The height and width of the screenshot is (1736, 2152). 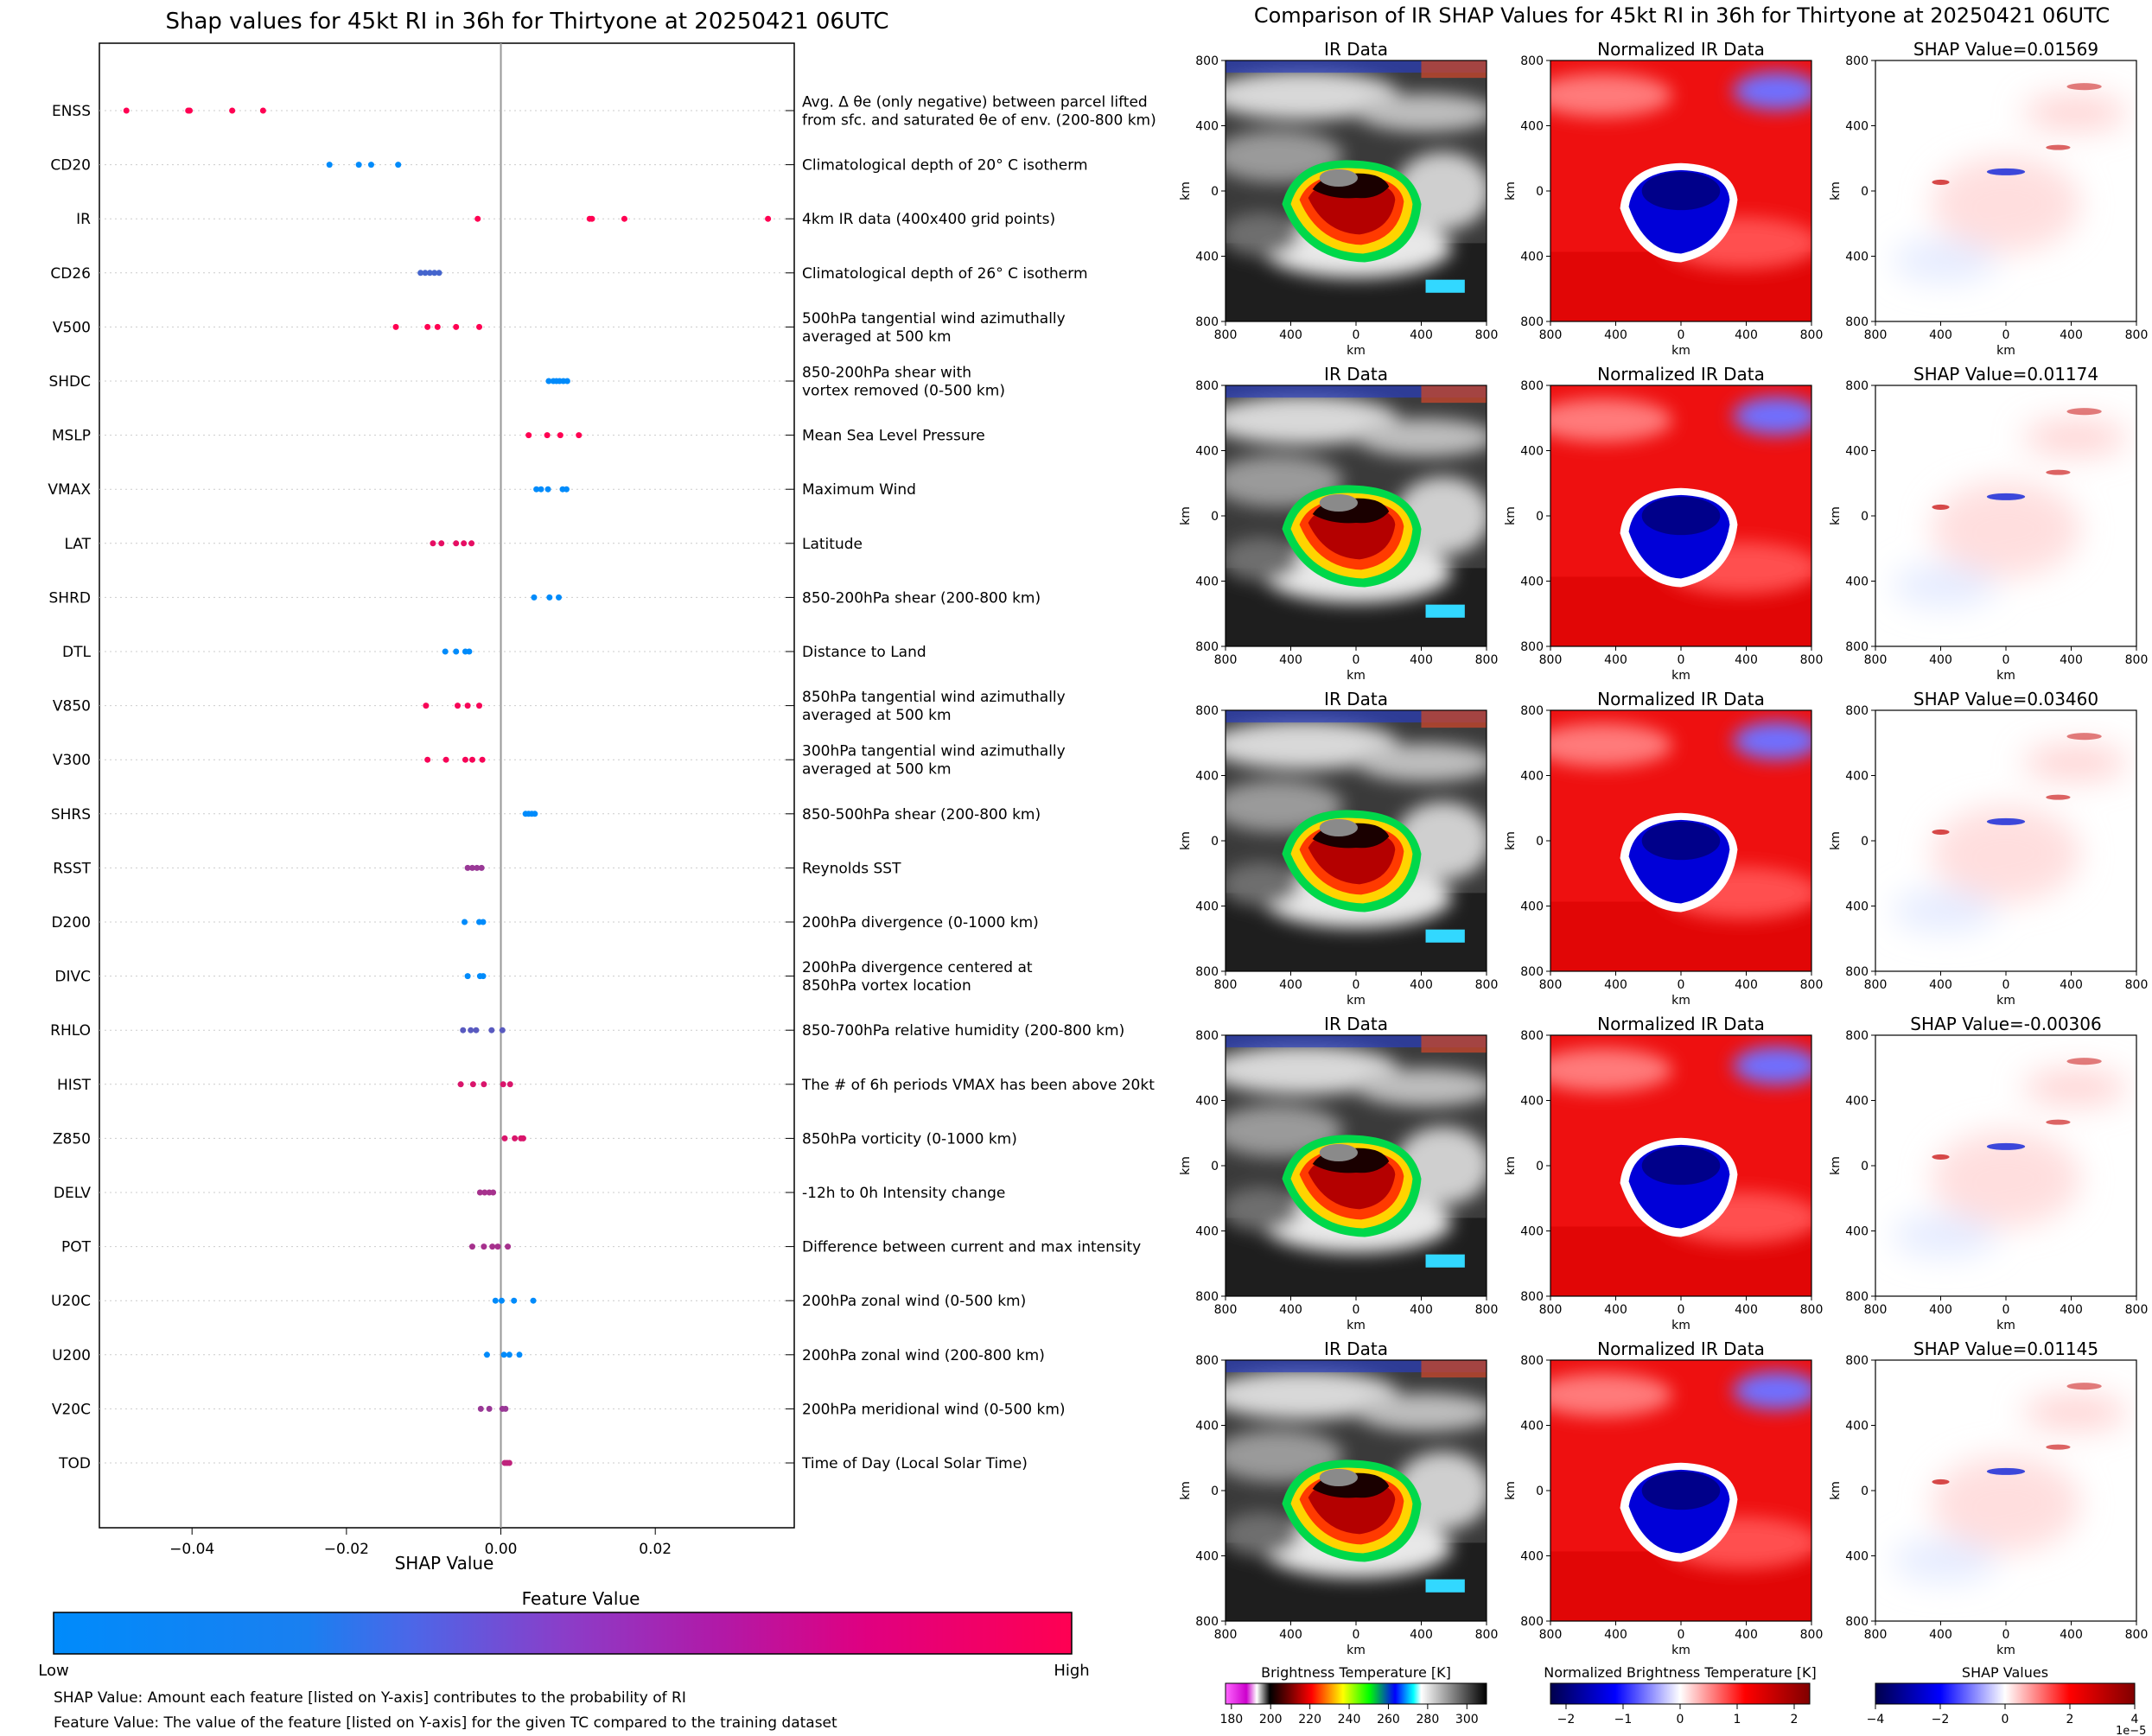 What do you see at coordinates (70, 274) in the screenshot?
I see `feature-label: CD26` at bounding box center [70, 274].